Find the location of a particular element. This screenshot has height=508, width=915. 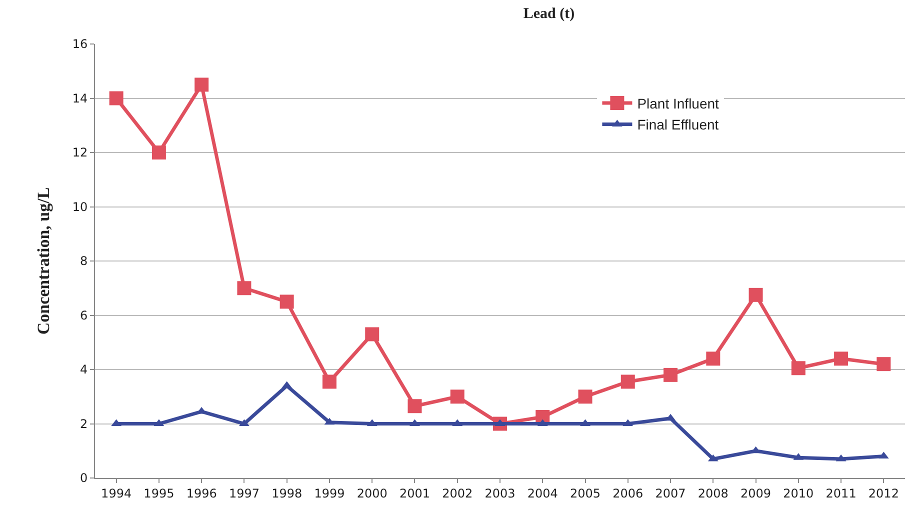

y-tick-label: 6 is located at coordinates (84, 315).